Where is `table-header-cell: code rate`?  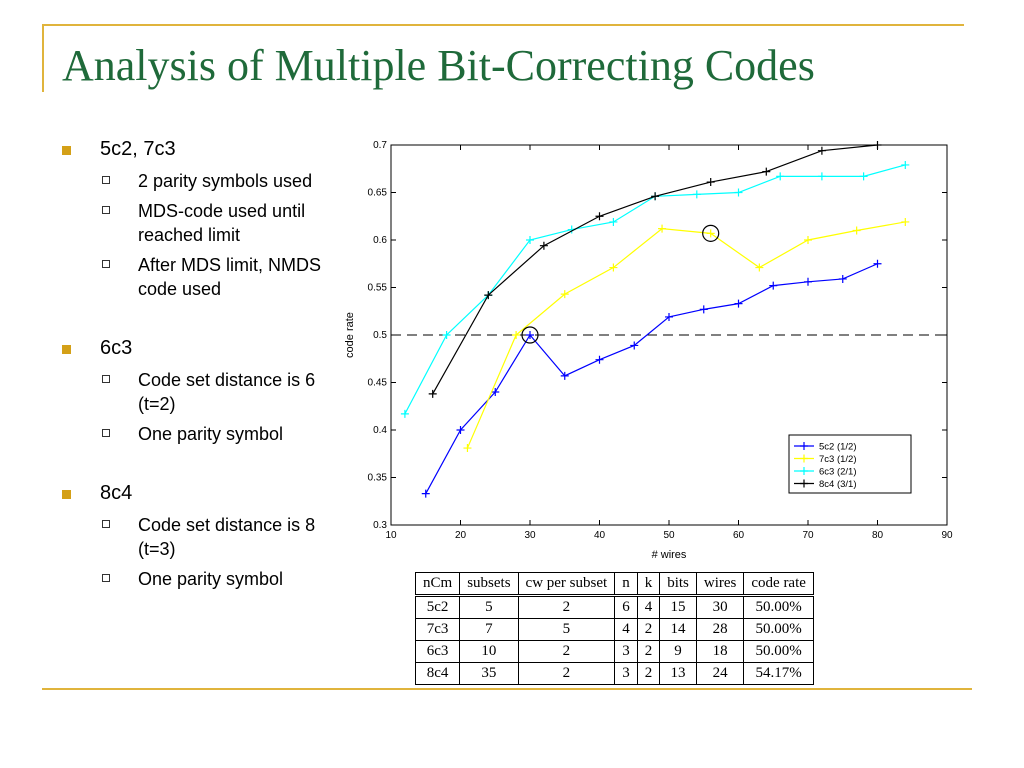 table-header-cell: code rate is located at coordinates (778, 584).